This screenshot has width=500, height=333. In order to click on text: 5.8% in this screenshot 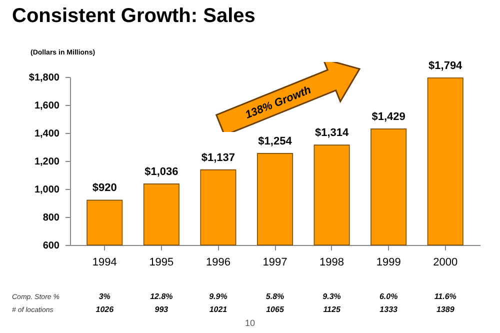, I will do `click(275, 296)`.